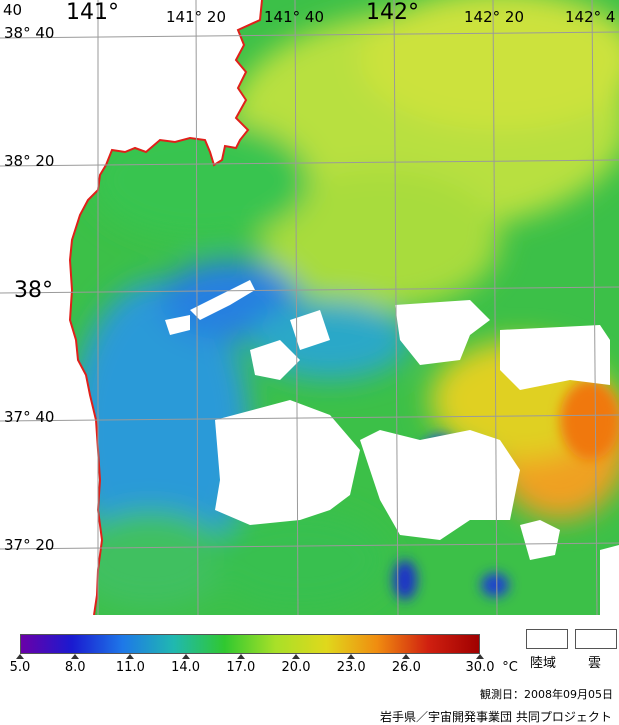 This screenshot has width=619, height=725. I want to click on land-label: 陸域, so click(543, 663).